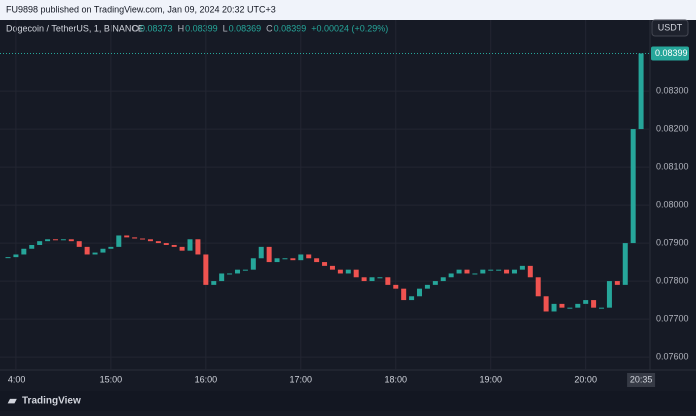 The width and height of the screenshot is (696, 416). What do you see at coordinates (225, 28) in the screenshot?
I see `legend-label: L` at bounding box center [225, 28].